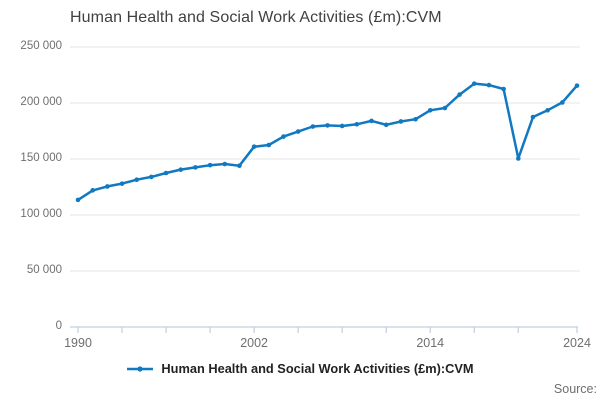  Describe the element at coordinates (575, 389) in the screenshot. I see `source-label: Source:` at that location.